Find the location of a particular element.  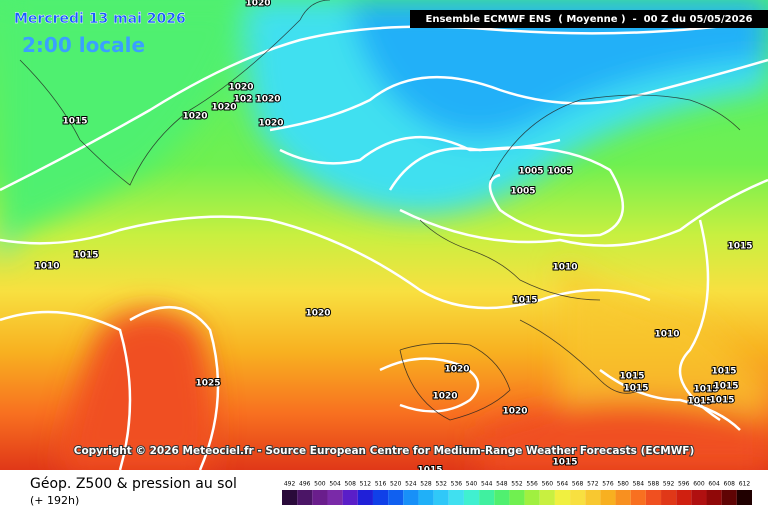

isobar-label: 102 is located at coordinates (243, 100).